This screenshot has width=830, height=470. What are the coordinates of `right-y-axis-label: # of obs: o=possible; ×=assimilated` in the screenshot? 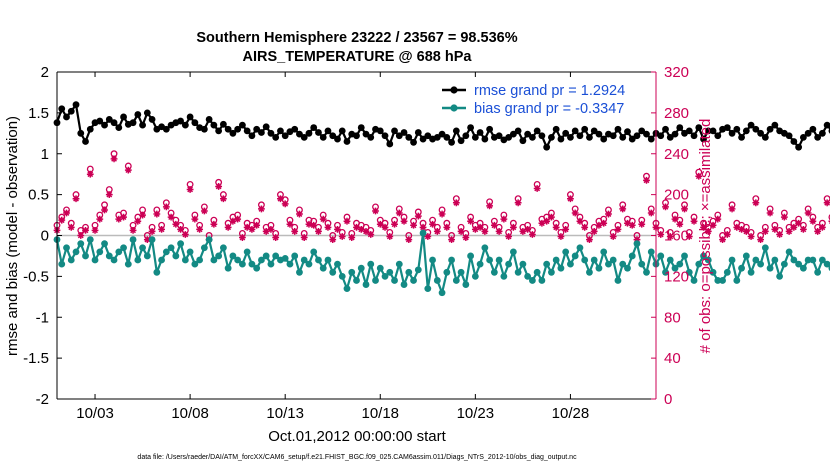 It's located at (705, 236).